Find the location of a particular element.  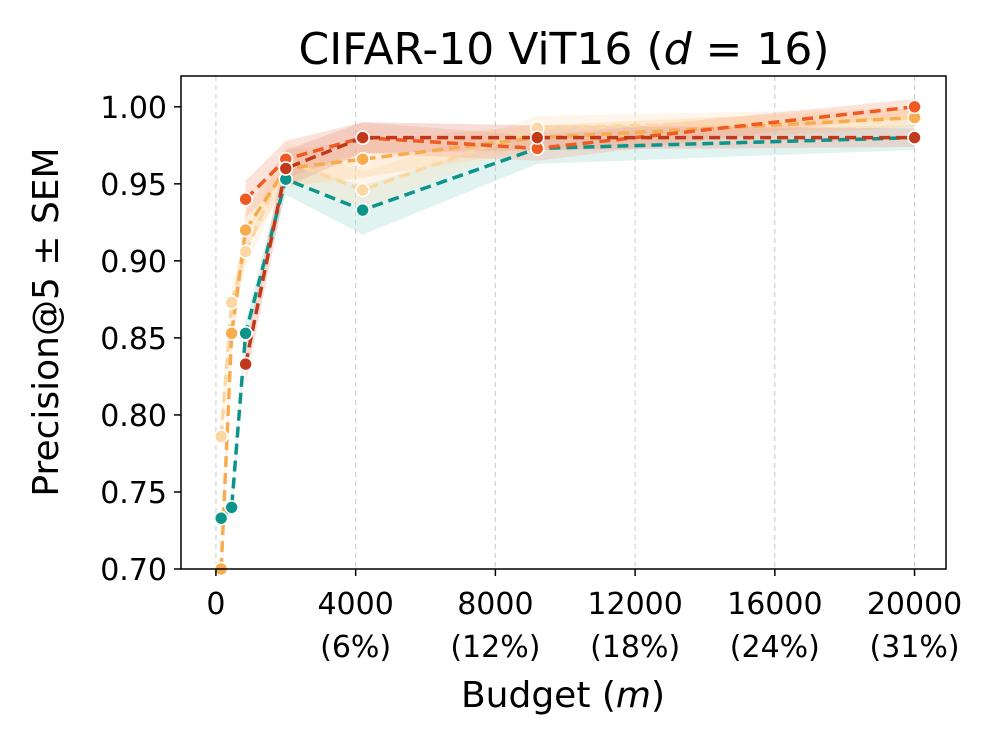

y-tick-label-4: 0.90 is located at coordinates (133, 262).